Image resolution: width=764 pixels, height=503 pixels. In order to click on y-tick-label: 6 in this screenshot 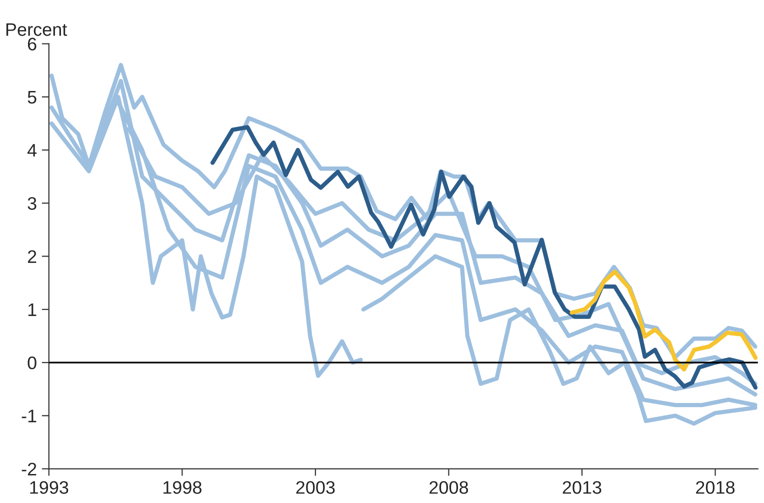, I will do `click(32, 44)`.